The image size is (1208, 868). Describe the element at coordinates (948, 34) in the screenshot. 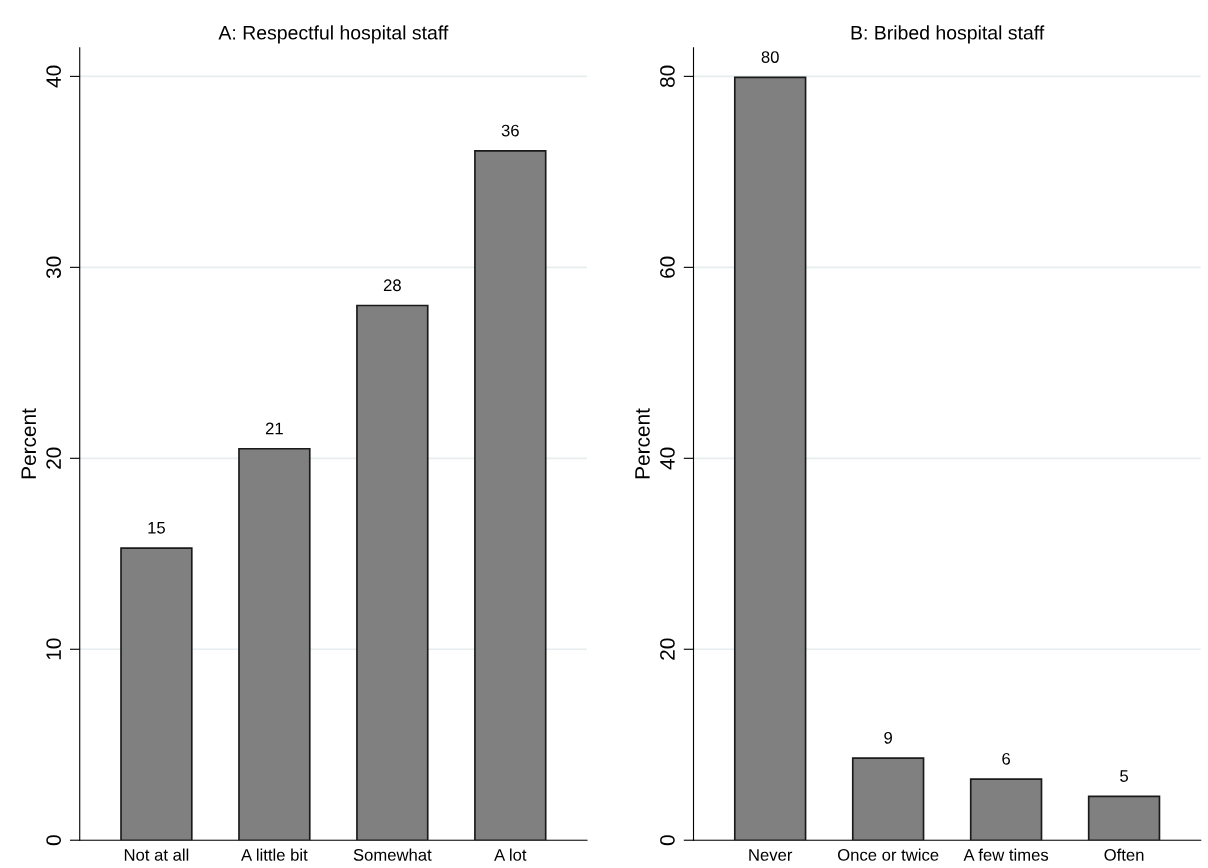

I see `chart-title: B: Bribed hospital staff` at that location.